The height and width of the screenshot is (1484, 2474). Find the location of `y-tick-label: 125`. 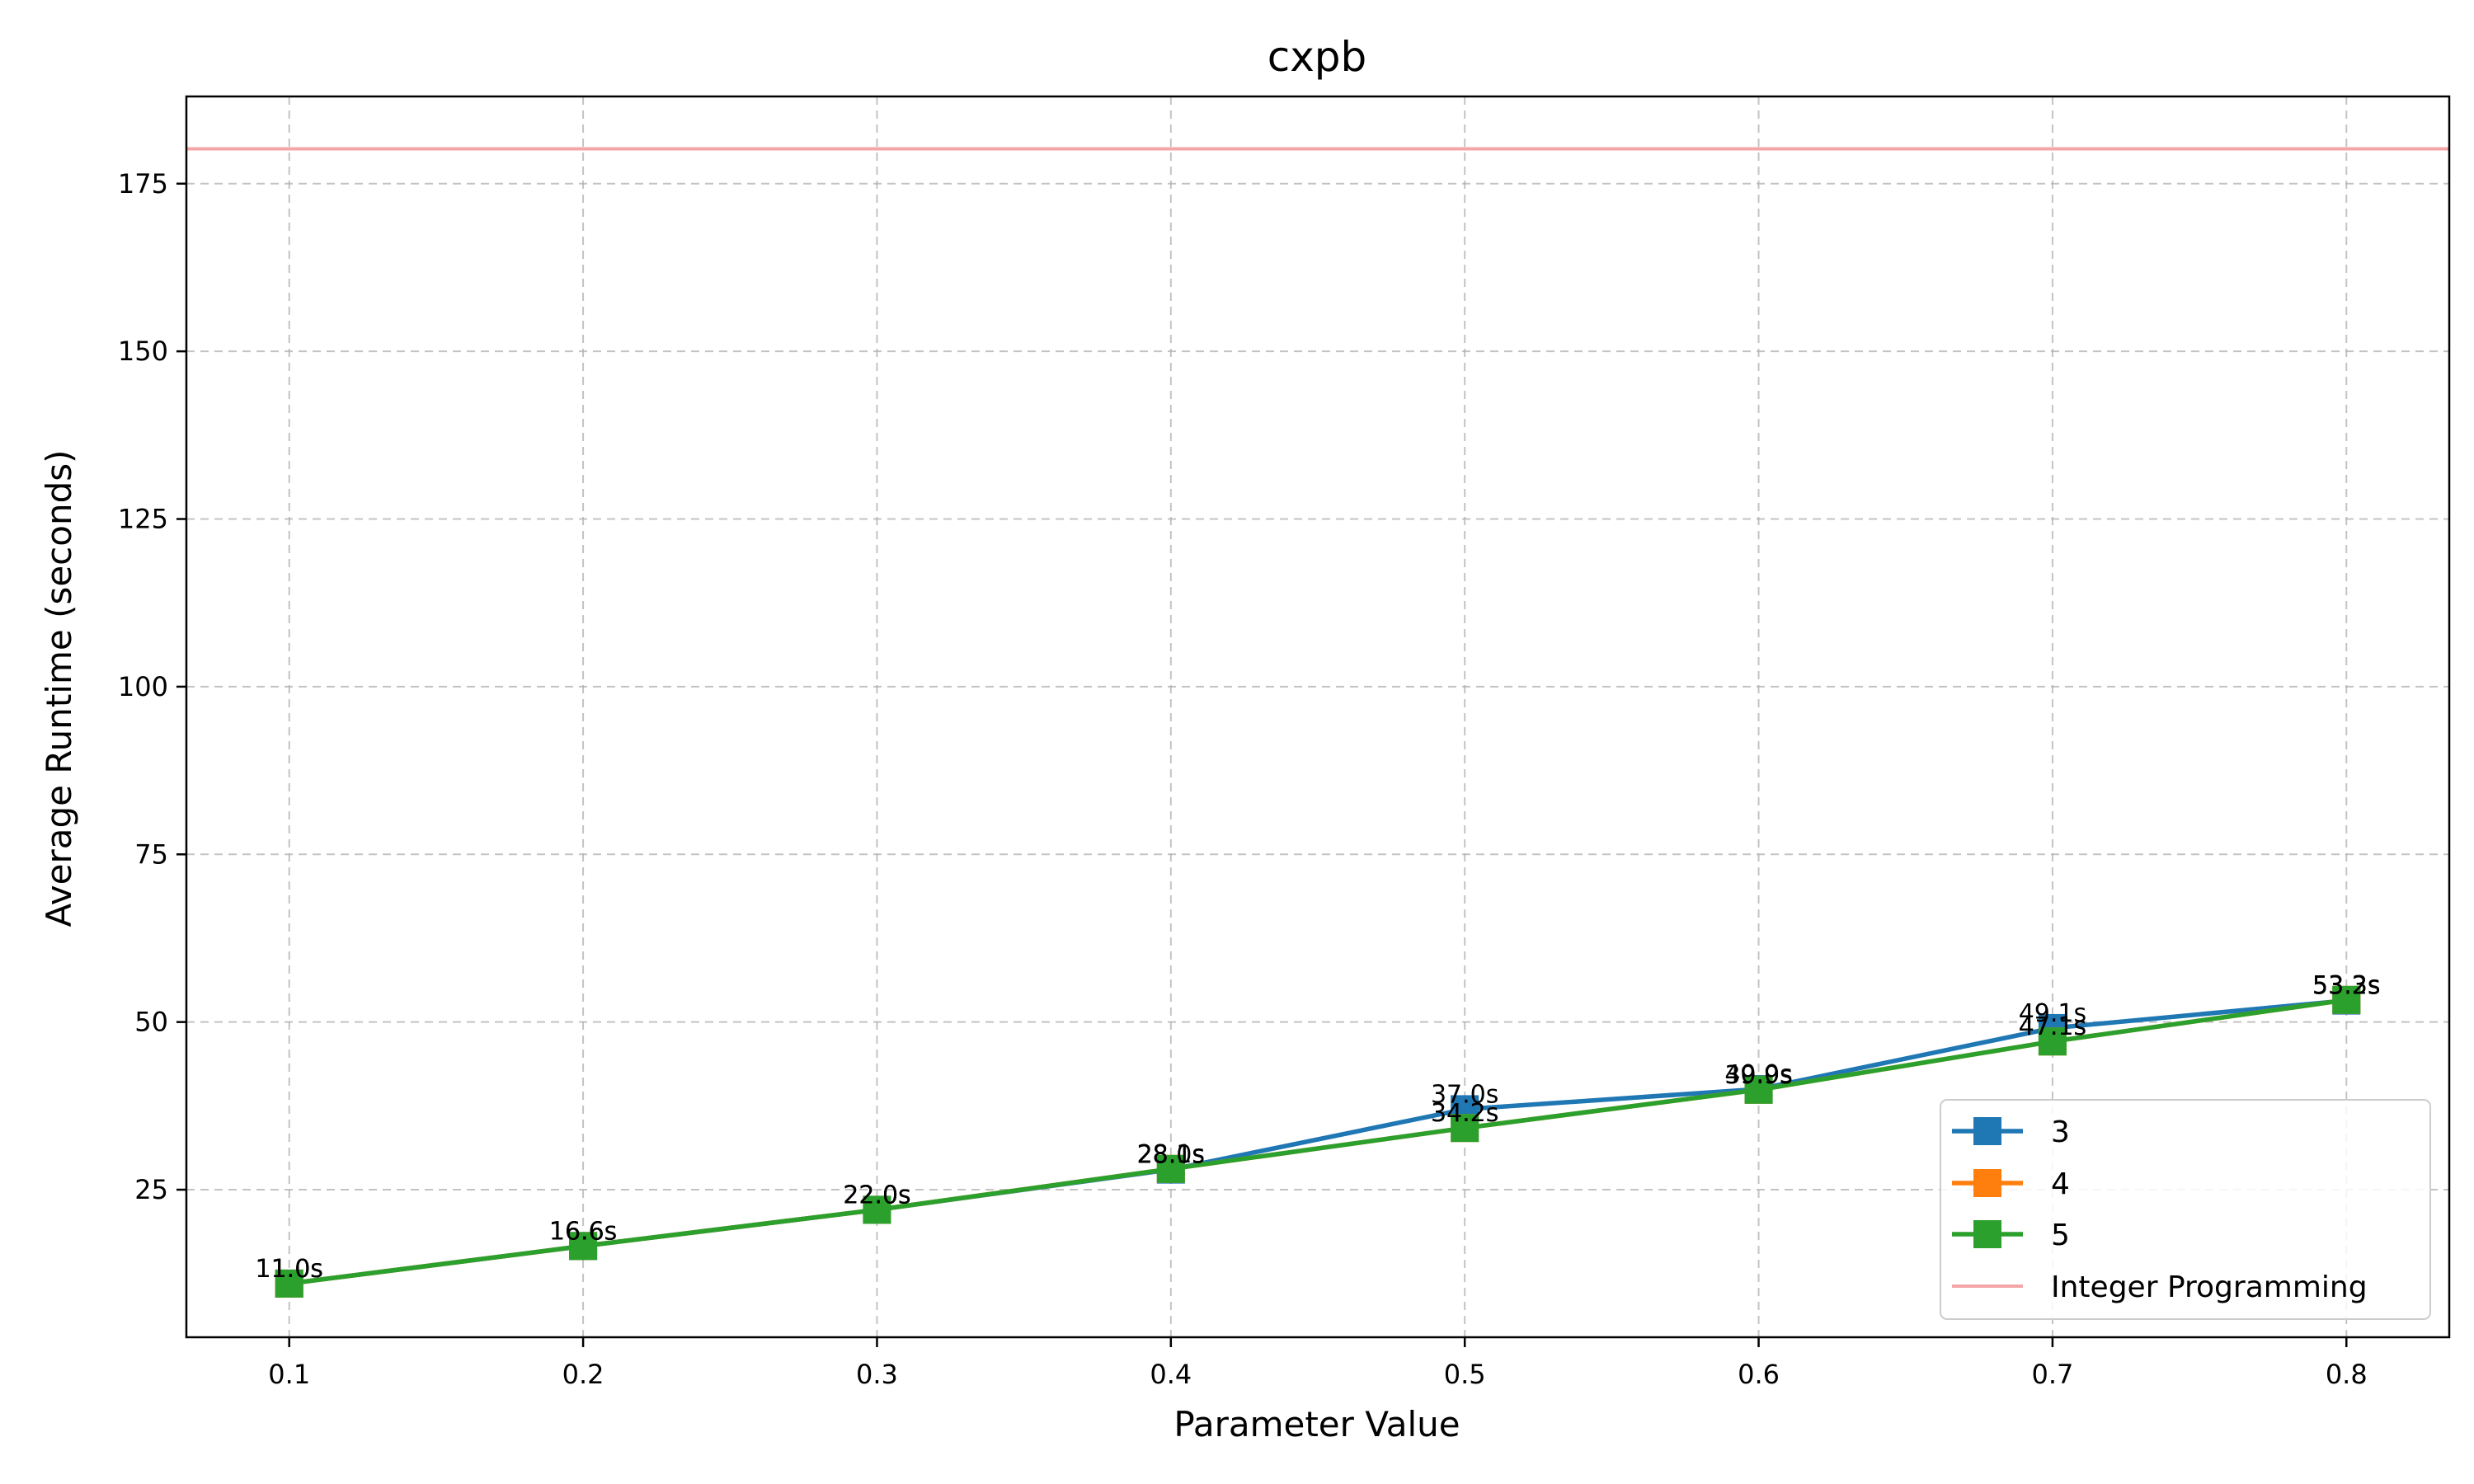

y-tick-label: 125 is located at coordinates (143, 519).